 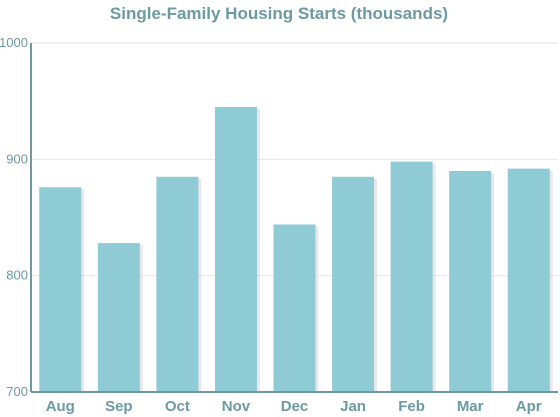 What do you see at coordinates (177, 406) in the screenshot?
I see `x-tick-label: Oct` at bounding box center [177, 406].